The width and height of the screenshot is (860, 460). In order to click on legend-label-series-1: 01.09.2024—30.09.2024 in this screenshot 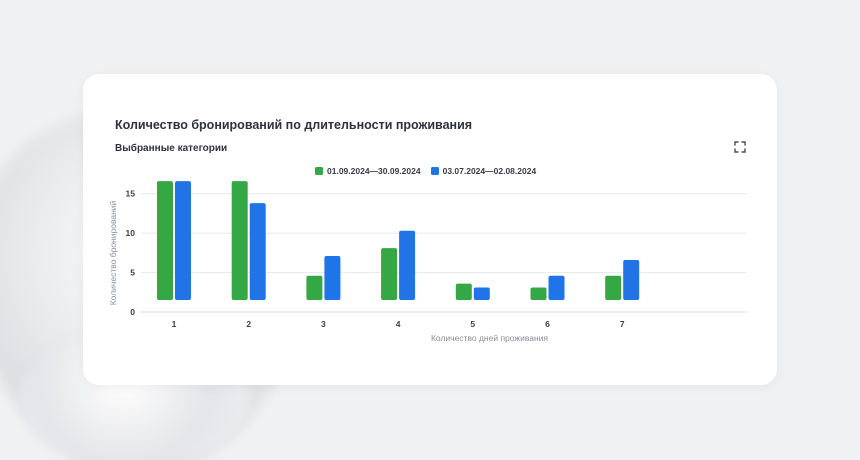, I will do `click(374, 171)`.